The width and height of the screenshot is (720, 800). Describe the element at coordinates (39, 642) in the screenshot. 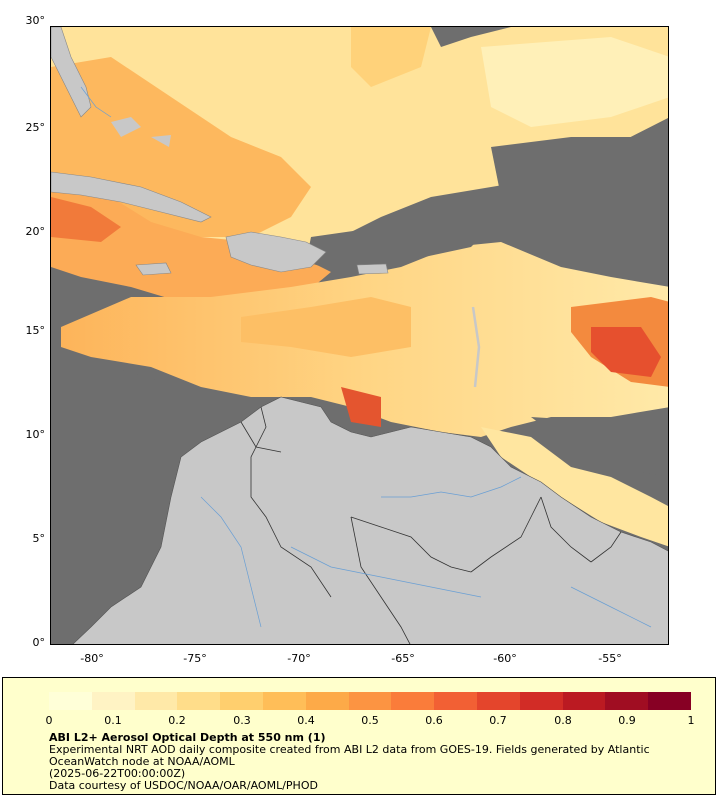

I see `y-tick-label: 0°` at that location.